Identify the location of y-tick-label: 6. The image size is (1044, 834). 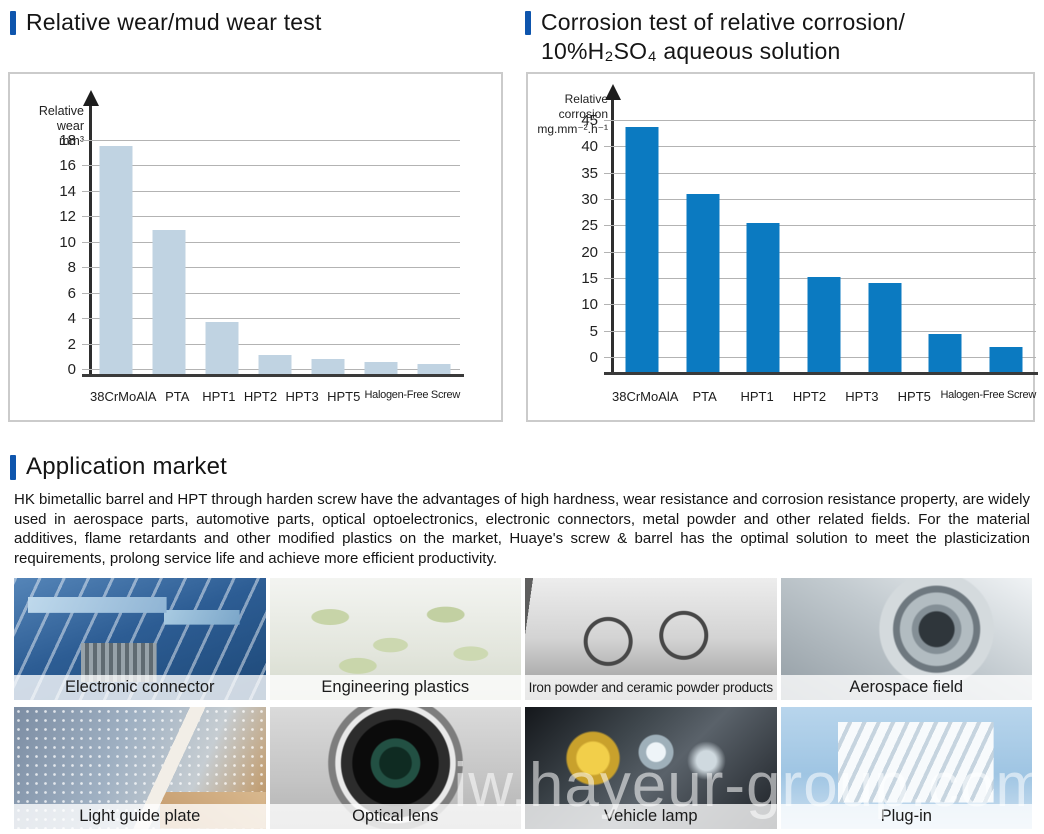
(71, 293).